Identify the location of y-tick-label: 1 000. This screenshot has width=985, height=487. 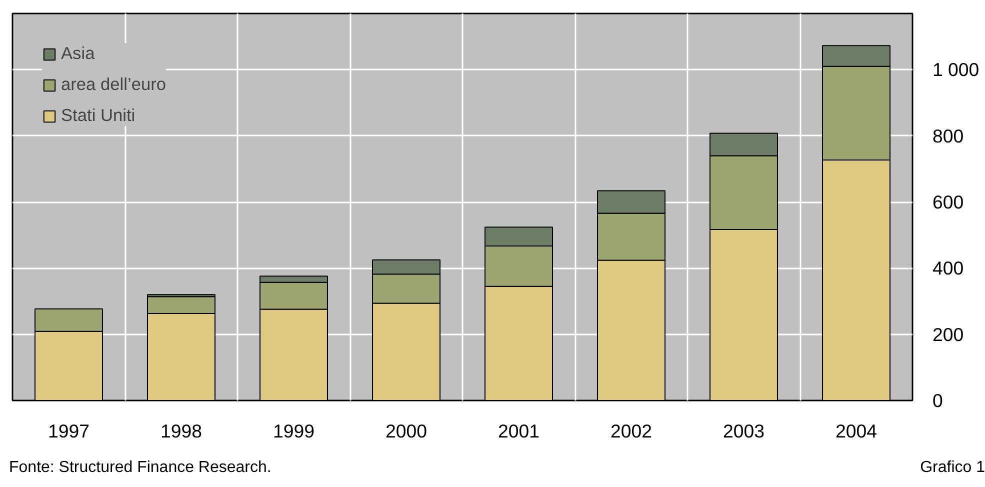
(956, 69).